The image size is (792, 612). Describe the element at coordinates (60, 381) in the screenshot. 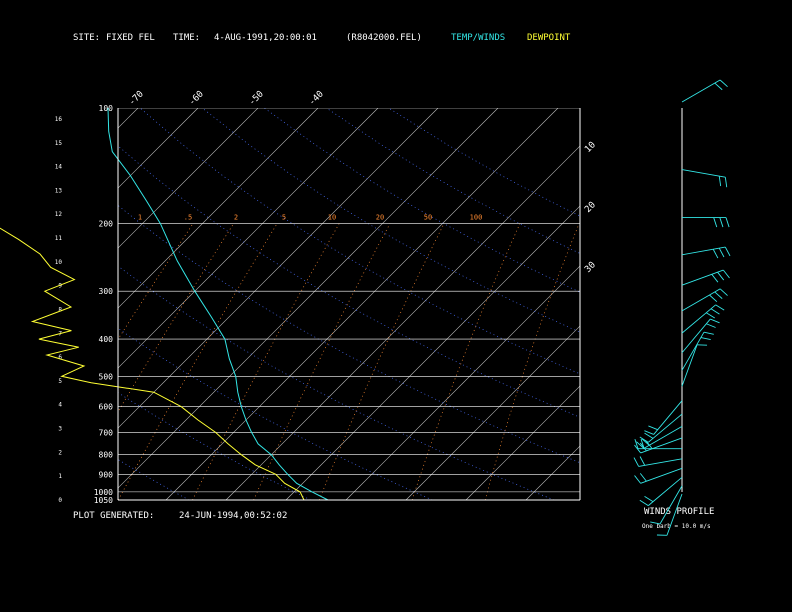

I see `height-km-tick-label: 5` at that location.